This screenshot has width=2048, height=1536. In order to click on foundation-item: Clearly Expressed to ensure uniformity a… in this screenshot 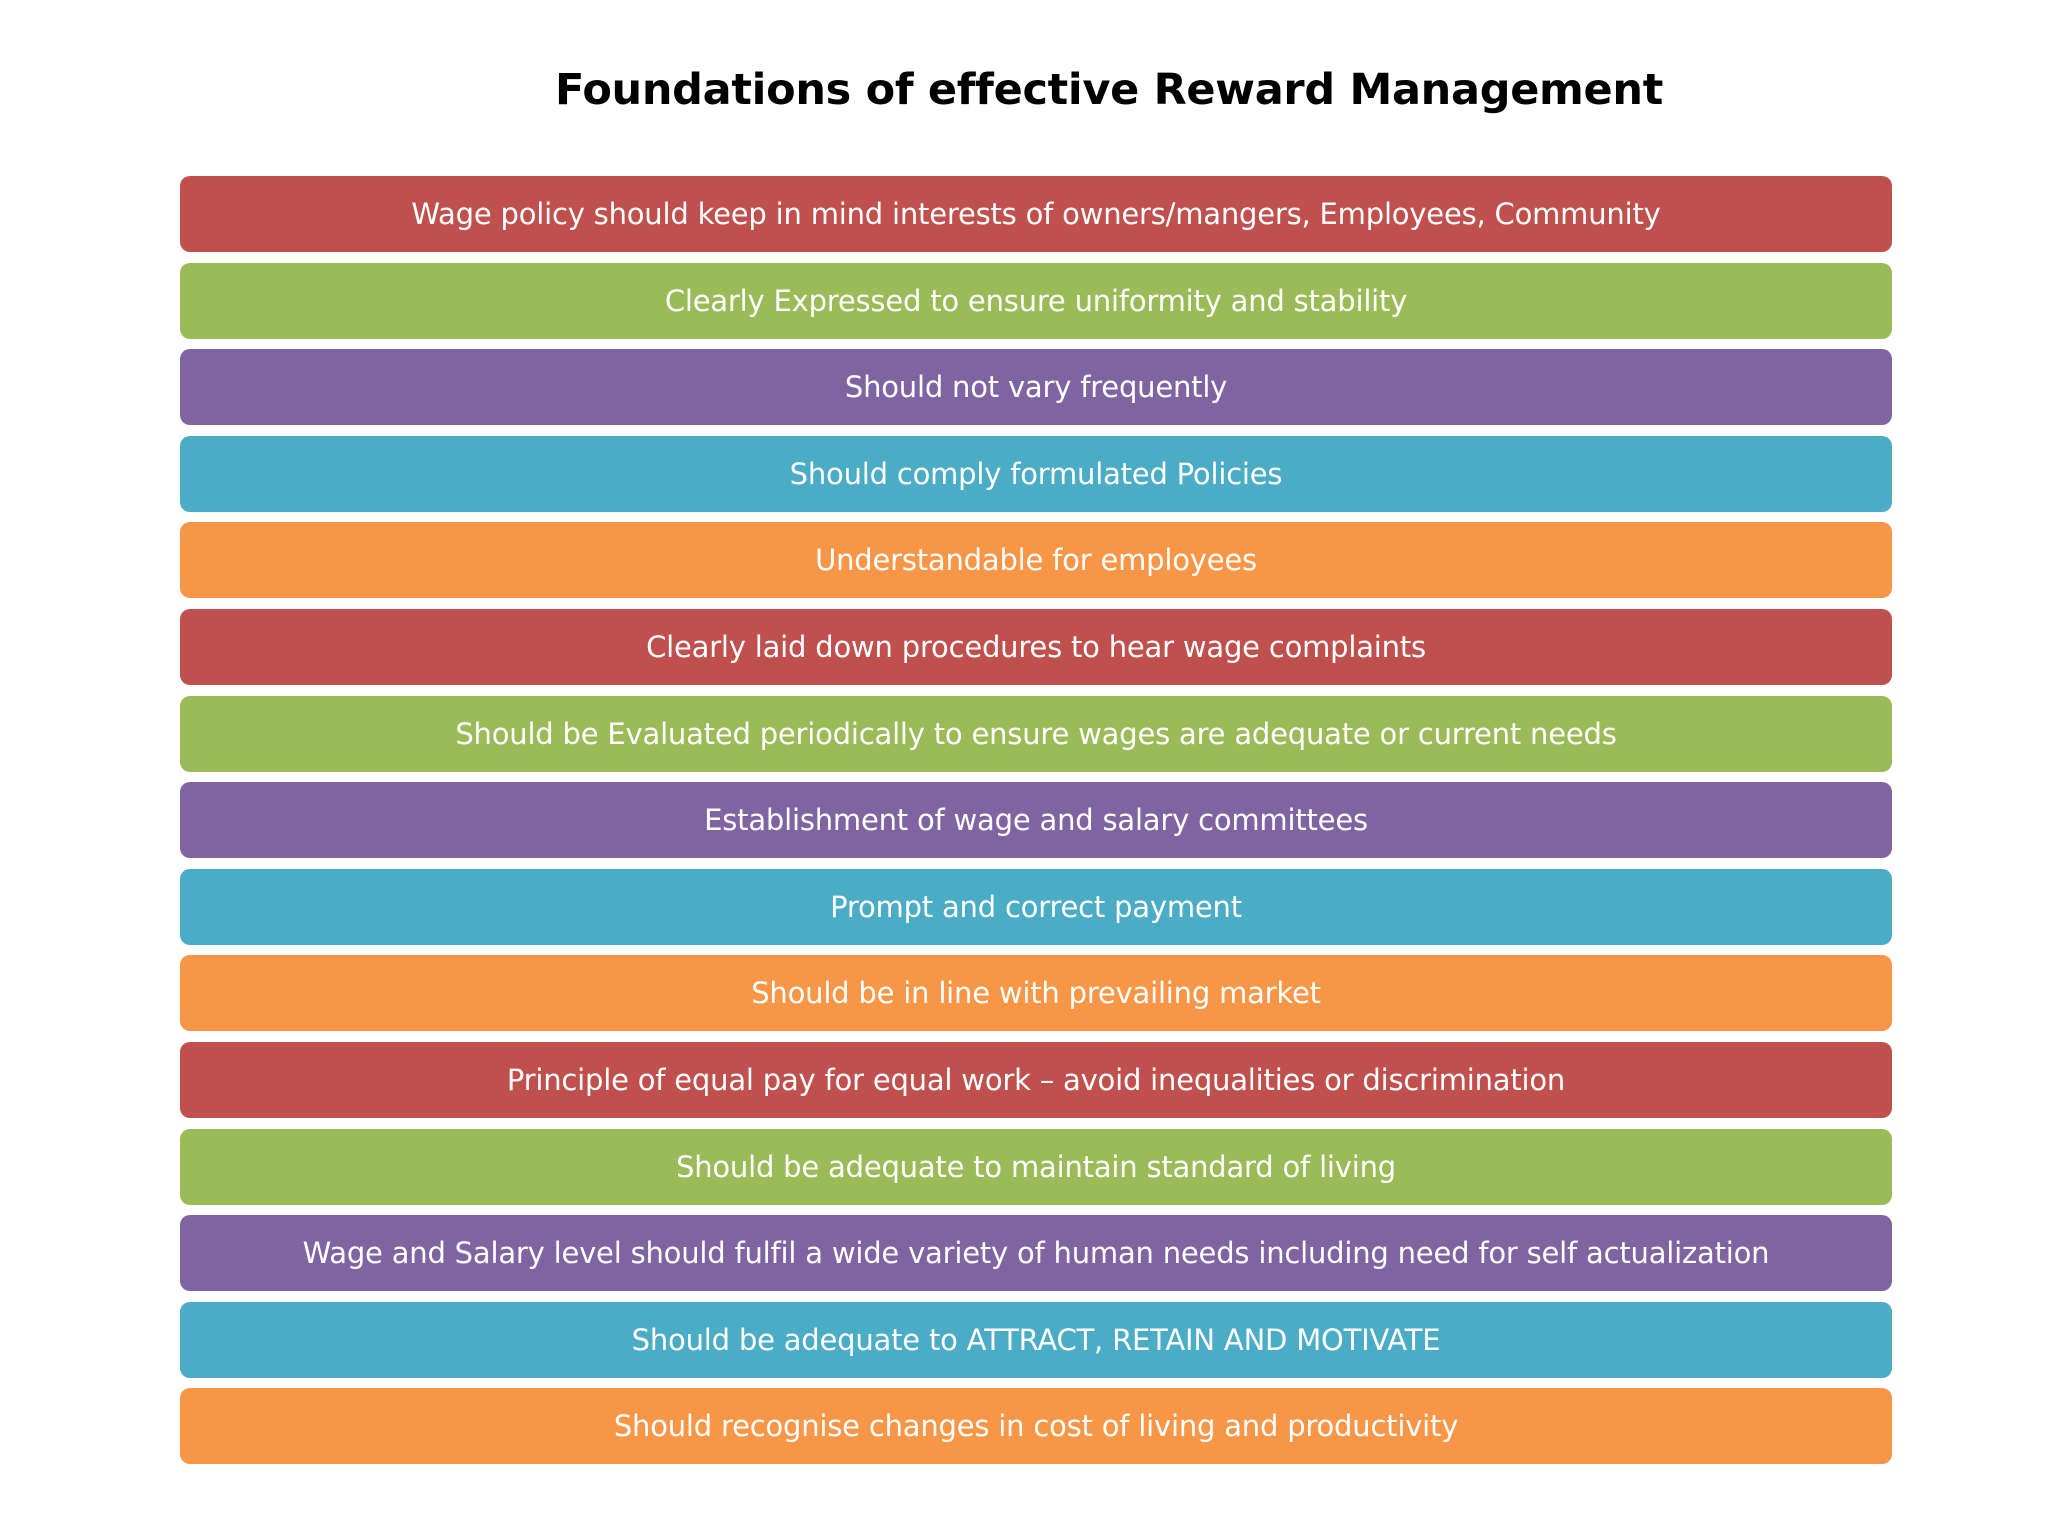, I will do `click(1036, 300)`.